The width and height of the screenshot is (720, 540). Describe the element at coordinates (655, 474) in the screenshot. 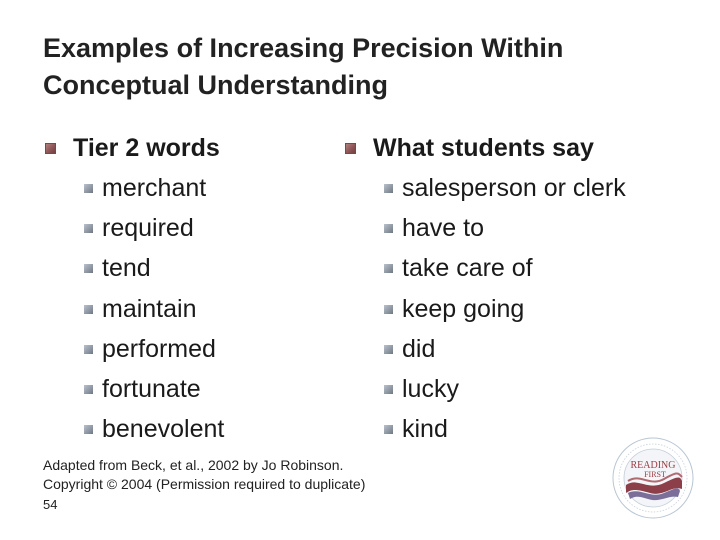

I see `logo-text-sub: FIRST` at that location.